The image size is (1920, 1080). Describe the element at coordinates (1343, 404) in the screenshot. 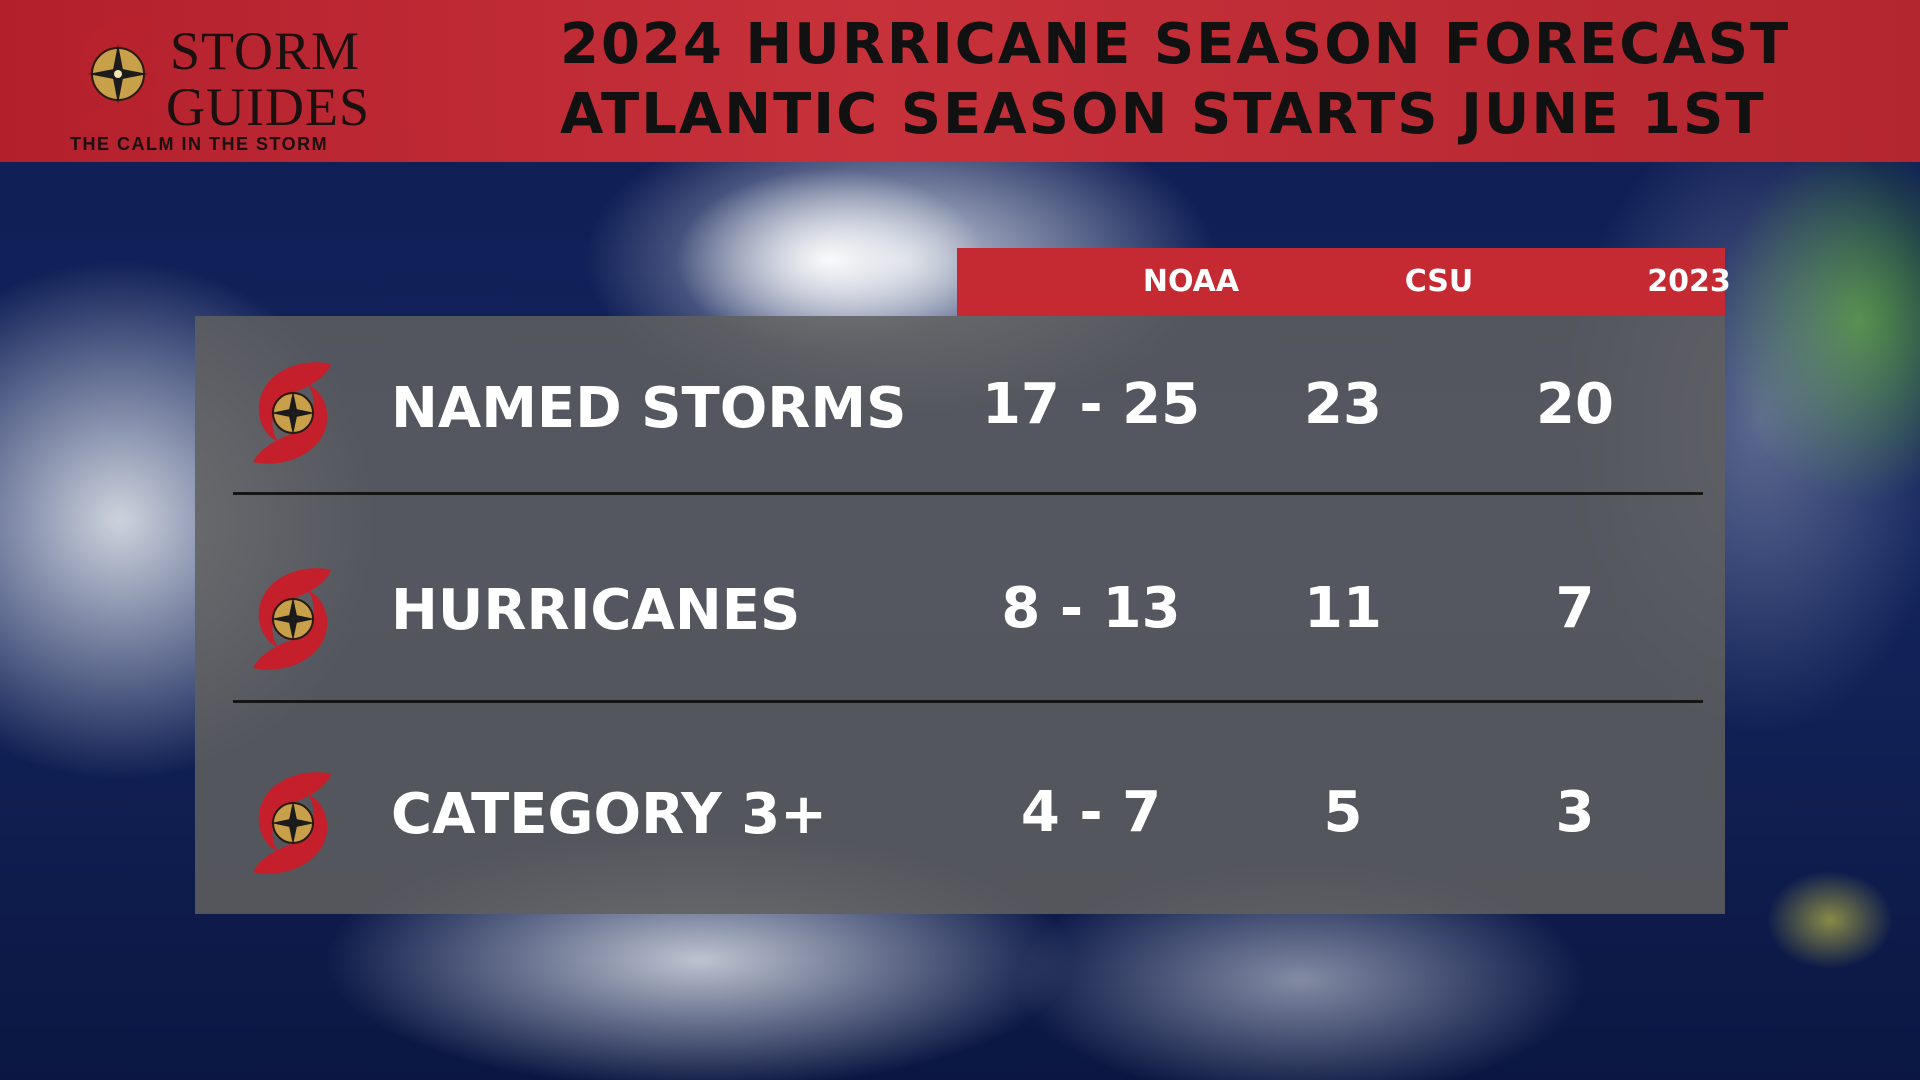

I see `cell-named-storms-csu: 23` at that location.